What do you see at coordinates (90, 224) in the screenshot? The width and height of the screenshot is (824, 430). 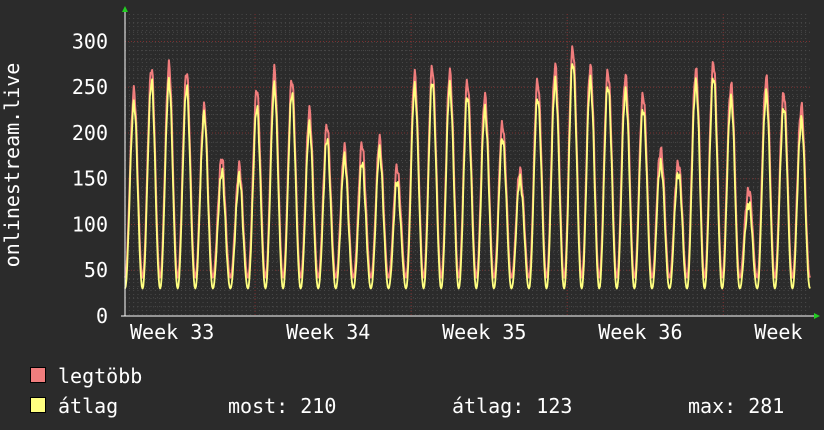 I see `y-tick-label: 100` at bounding box center [90, 224].